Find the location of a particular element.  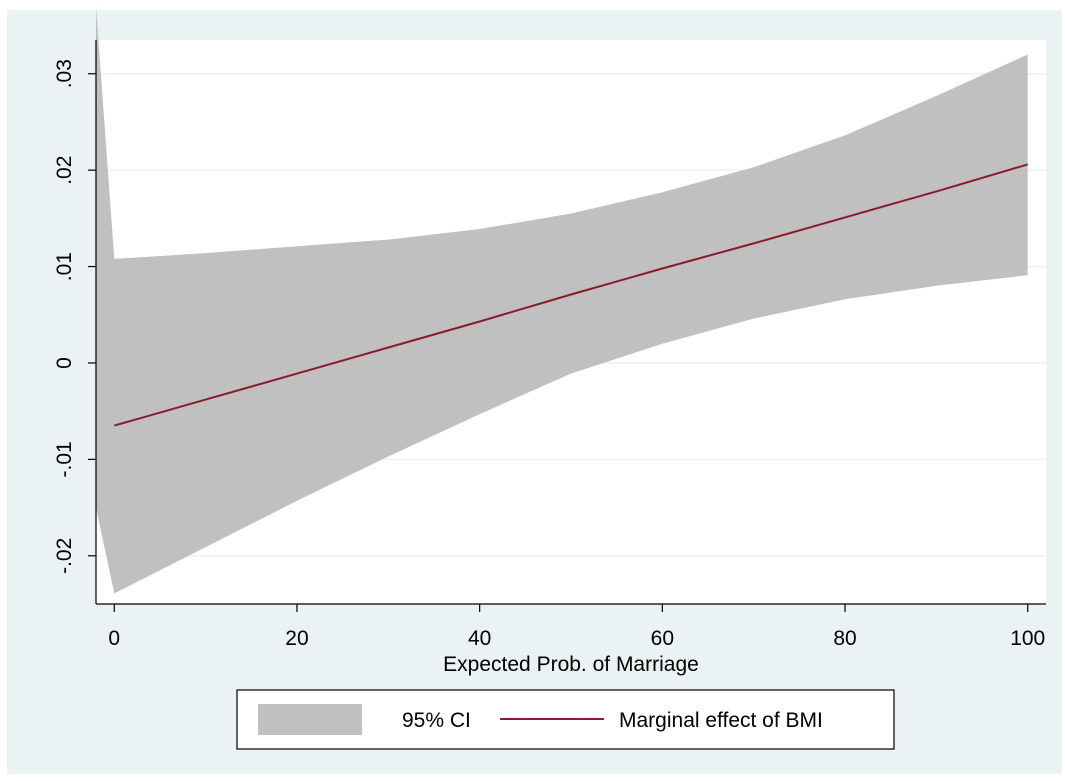

y-tick-label: .03 is located at coordinates (64, 73).